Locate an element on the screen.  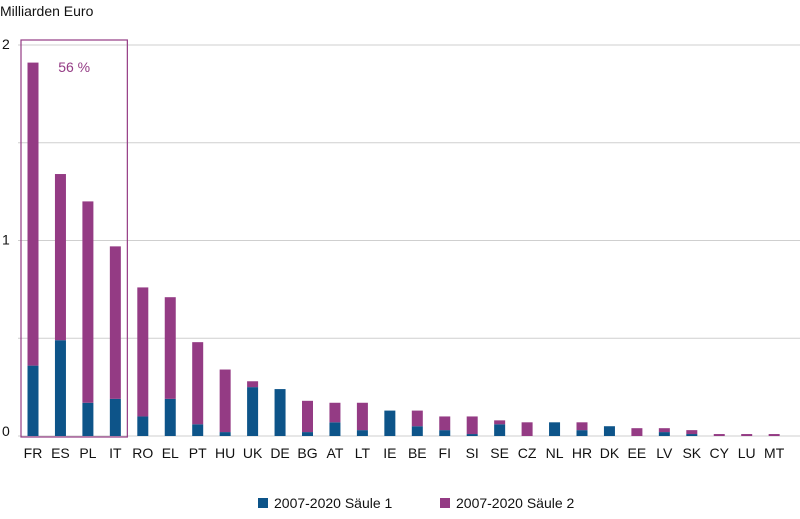
y-tick-label: 2 is located at coordinates (6, 44).